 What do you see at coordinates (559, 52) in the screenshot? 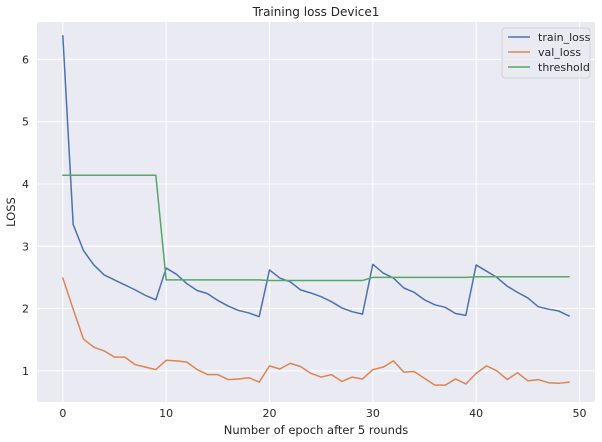
I see `legend-label: val_loss` at bounding box center [559, 52].